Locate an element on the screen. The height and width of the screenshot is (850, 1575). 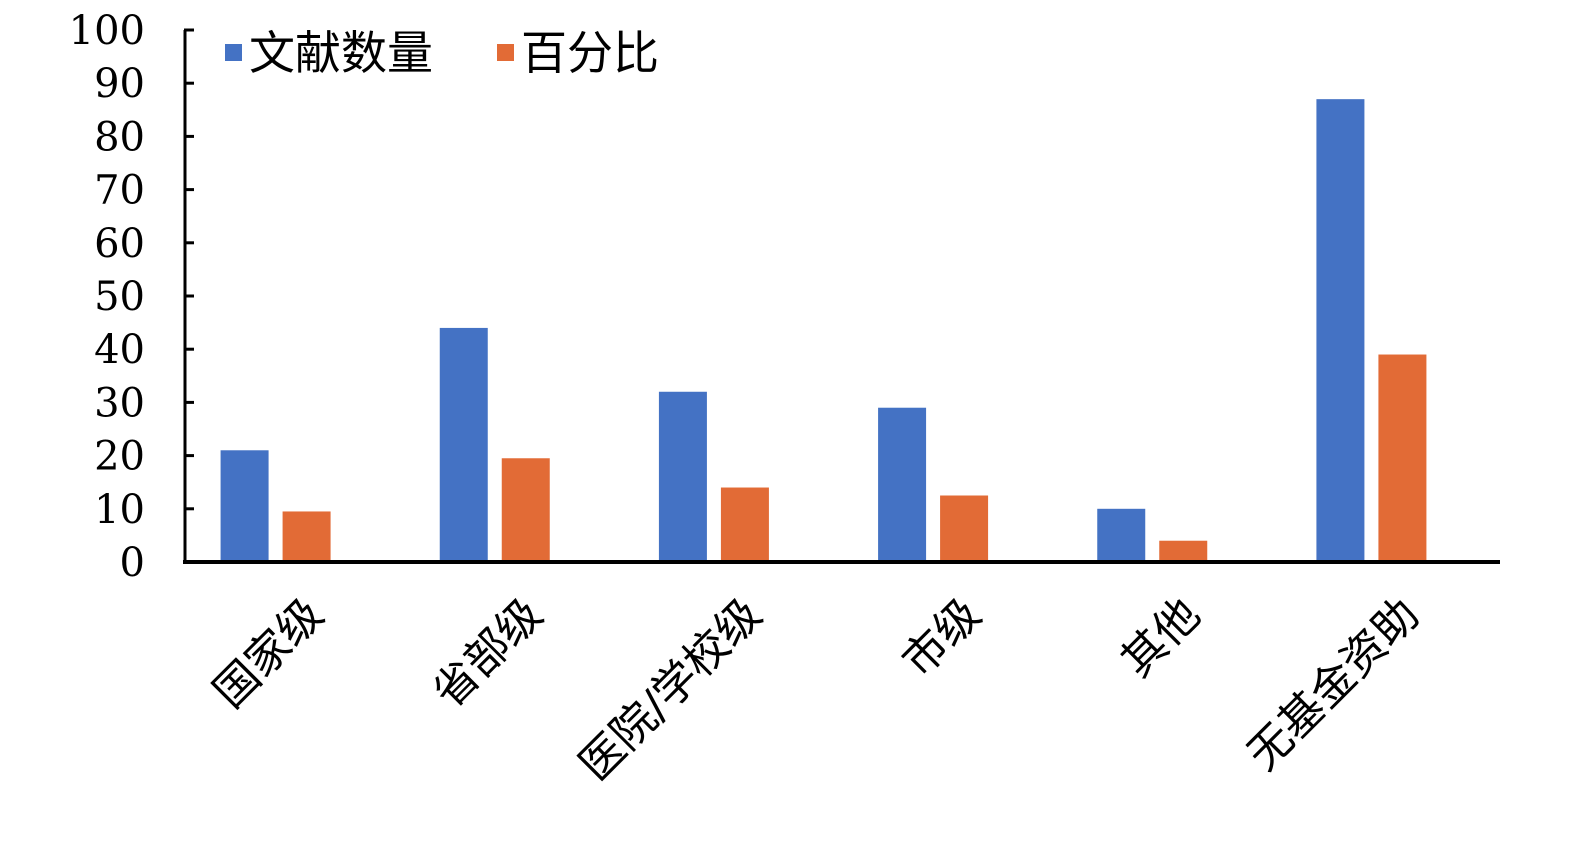
y-tick-label: 90 is located at coordinates (119, 84).